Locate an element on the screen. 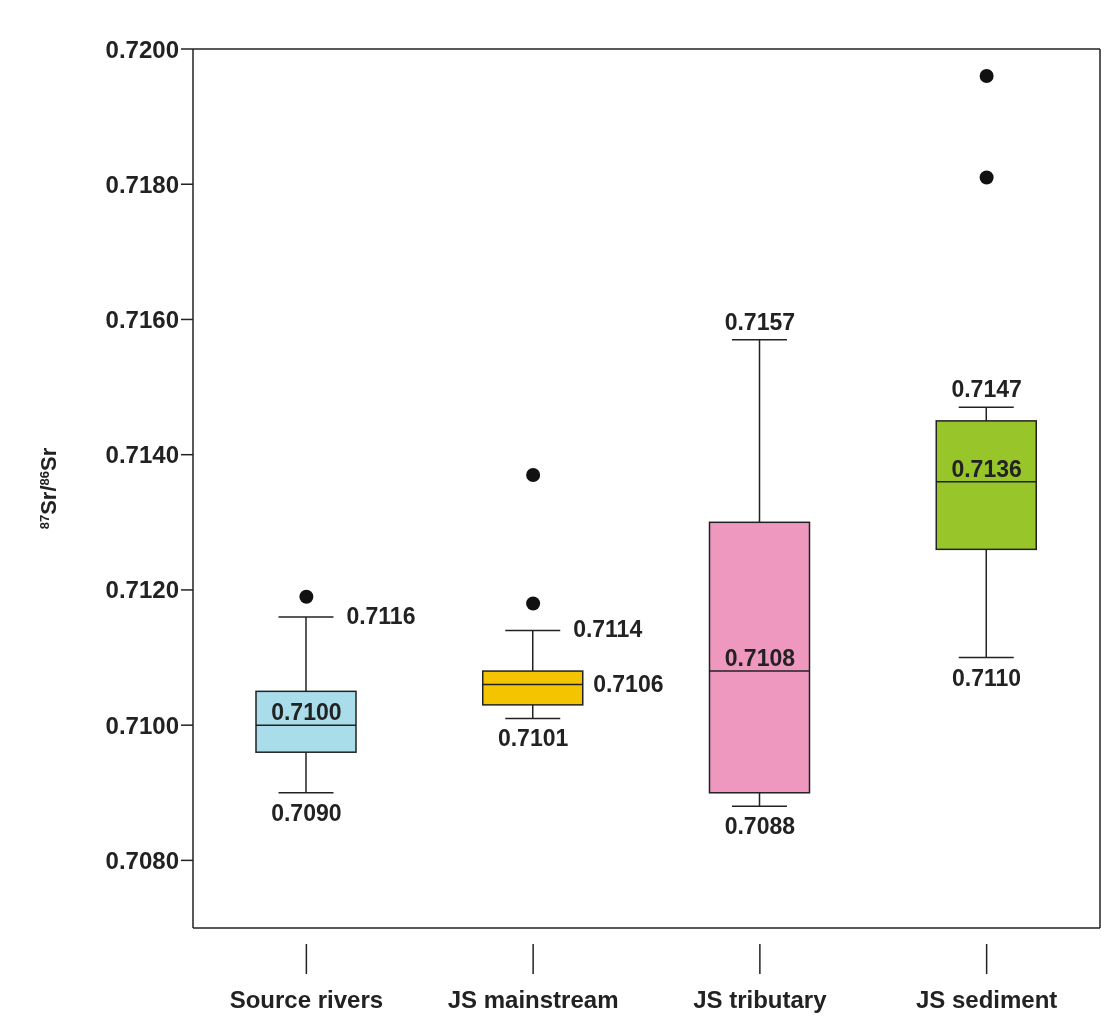 Image resolution: width=1115 pixels, height=1031 pixels. annotation: 0.7108 is located at coordinates (760, 658).